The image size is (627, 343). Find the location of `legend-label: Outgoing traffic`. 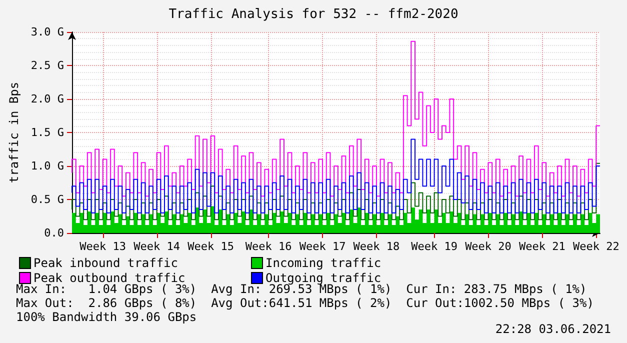

legend-label: Outgoing traffic is located at coordinates (324, 278).